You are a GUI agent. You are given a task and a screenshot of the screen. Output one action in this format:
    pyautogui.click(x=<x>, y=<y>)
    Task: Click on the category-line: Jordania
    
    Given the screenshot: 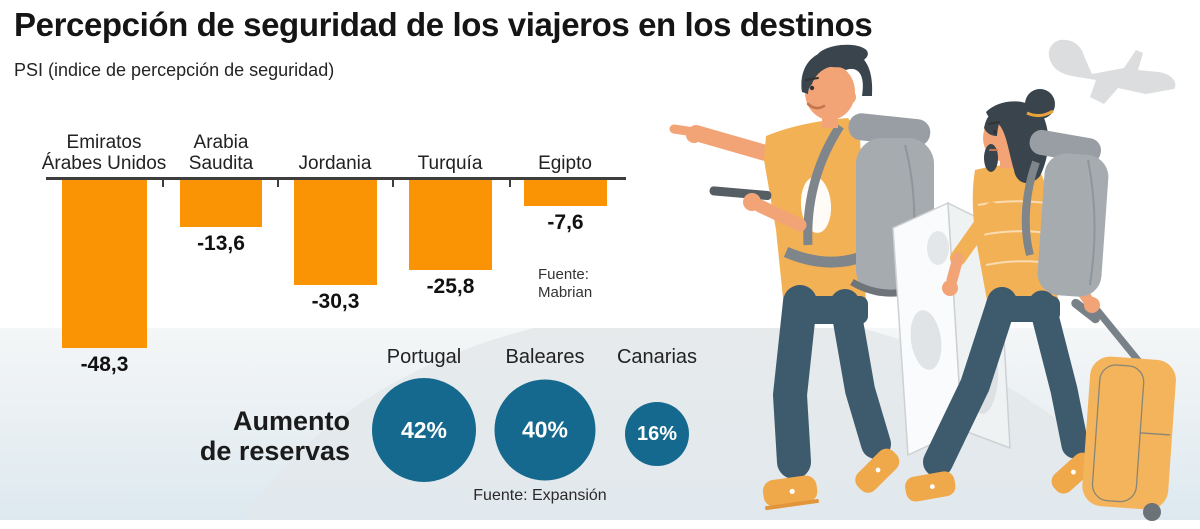 What is the action you would take?
    pyautogui.click(x=335, y=163)
    